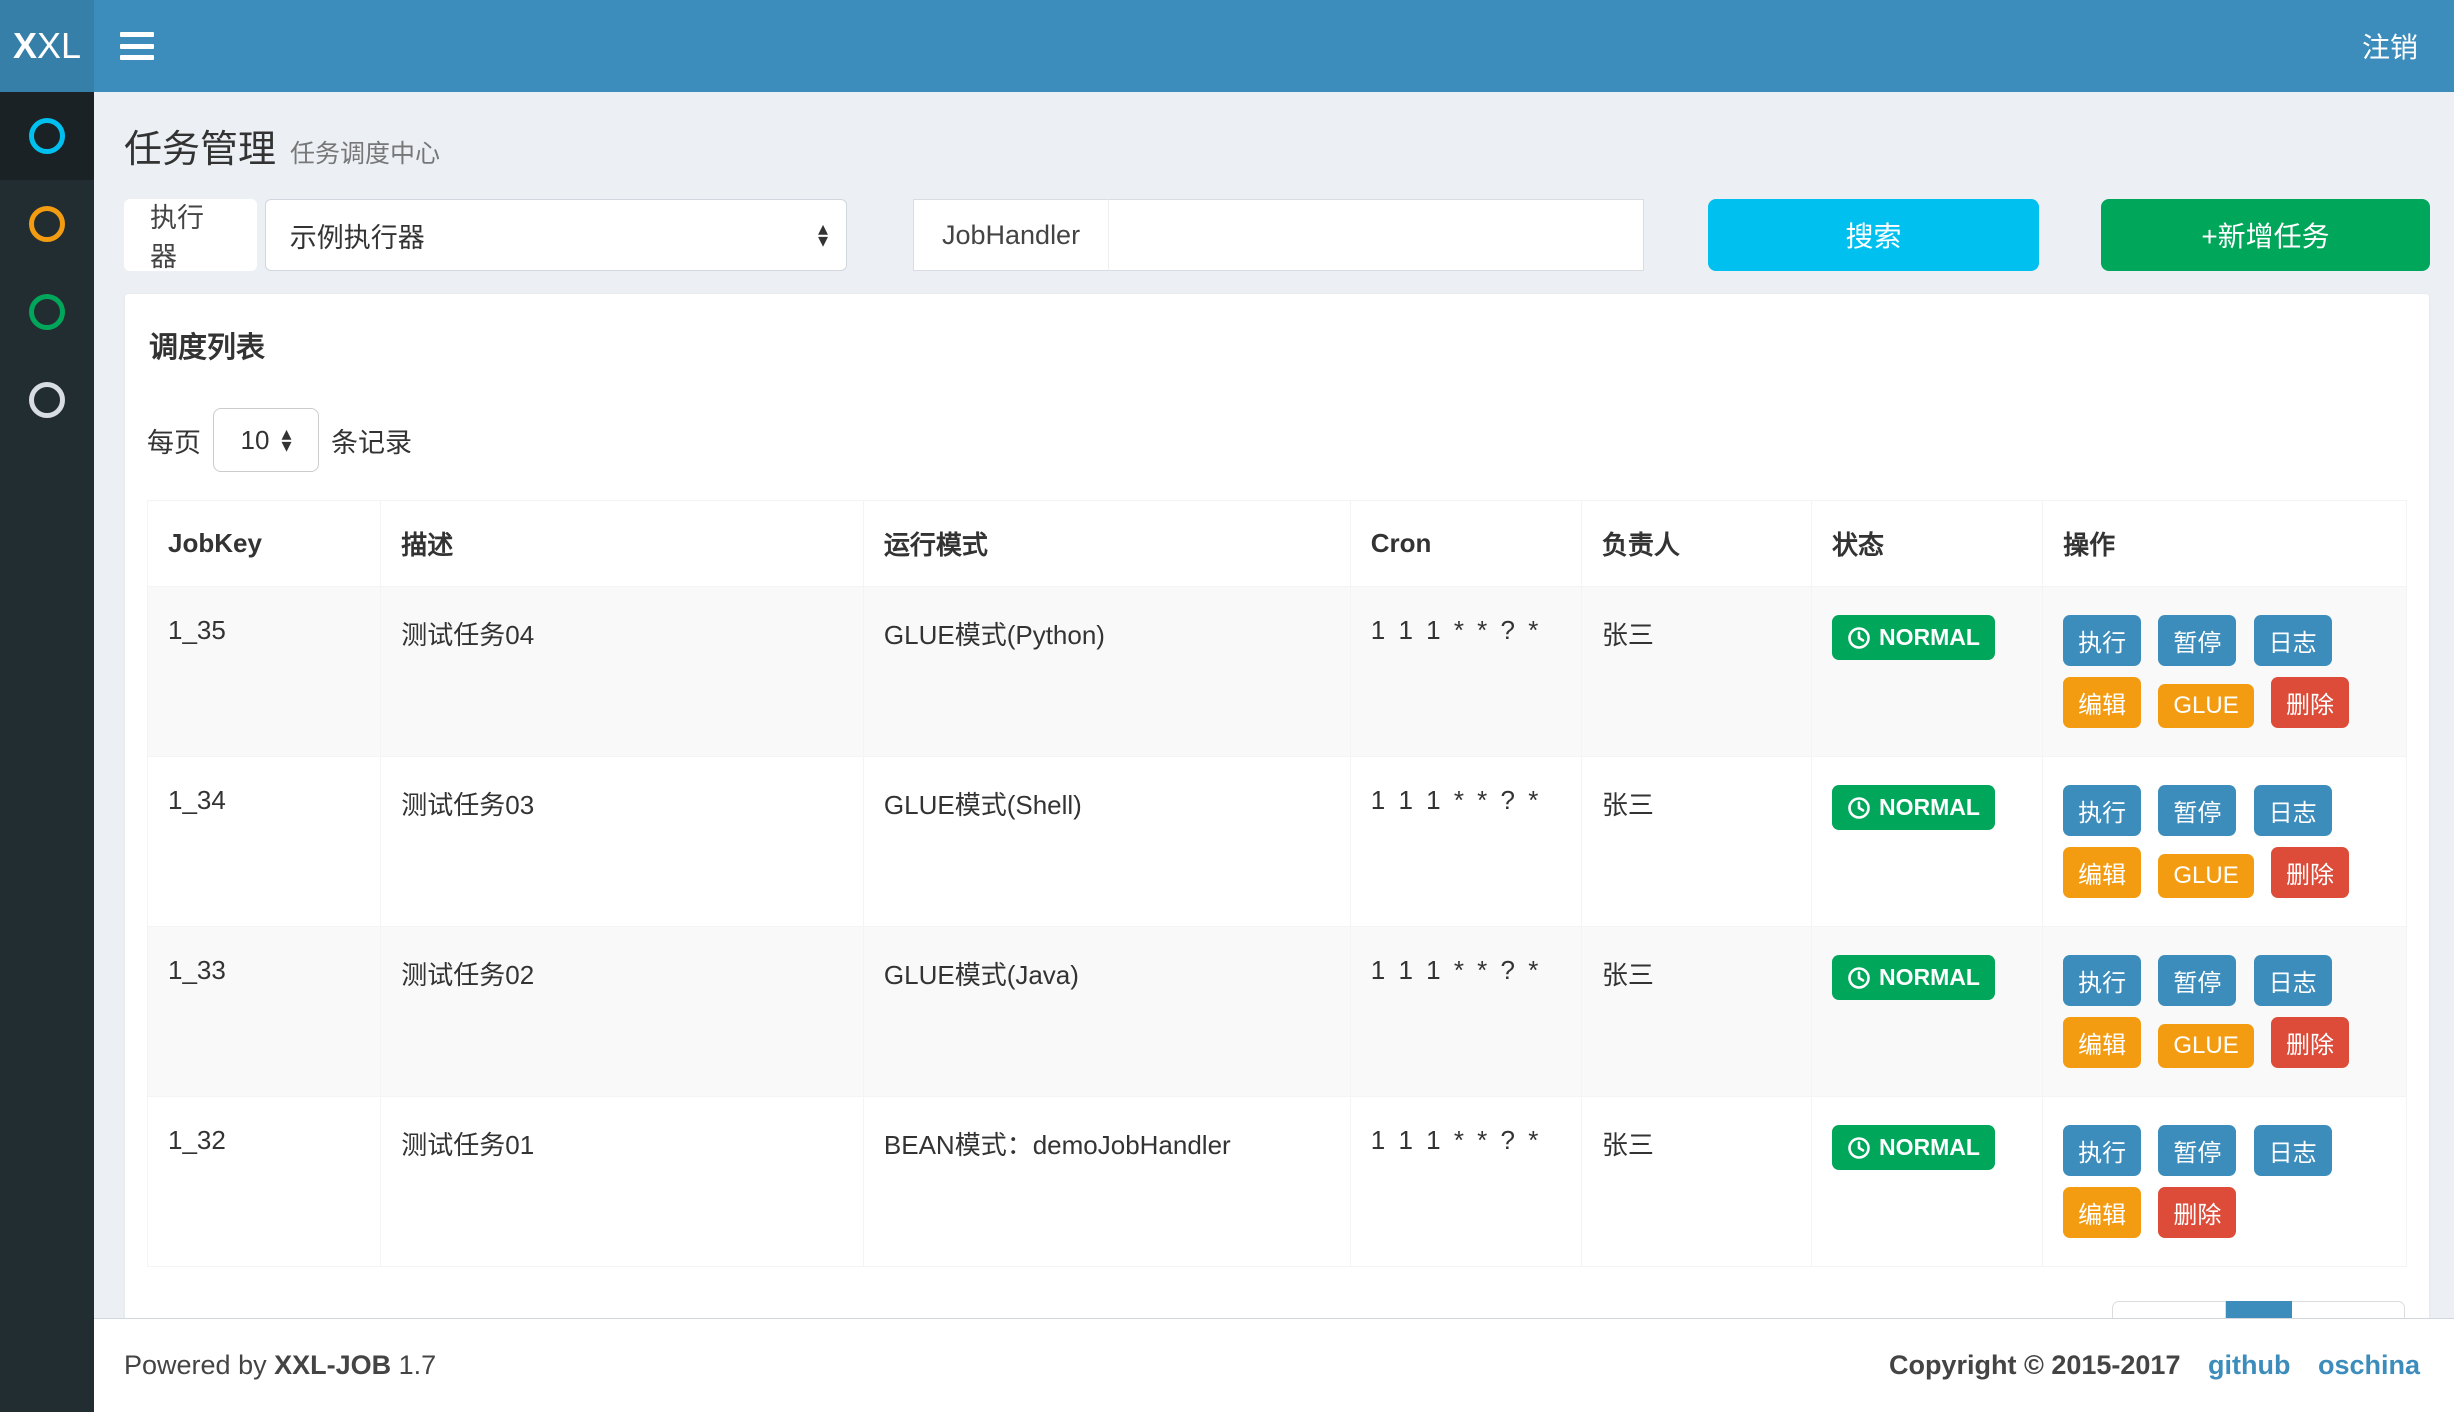 The width and height of the screenshot is (2454, 1412). I want to click on footer-version: 1.7, so click(417, 1365).